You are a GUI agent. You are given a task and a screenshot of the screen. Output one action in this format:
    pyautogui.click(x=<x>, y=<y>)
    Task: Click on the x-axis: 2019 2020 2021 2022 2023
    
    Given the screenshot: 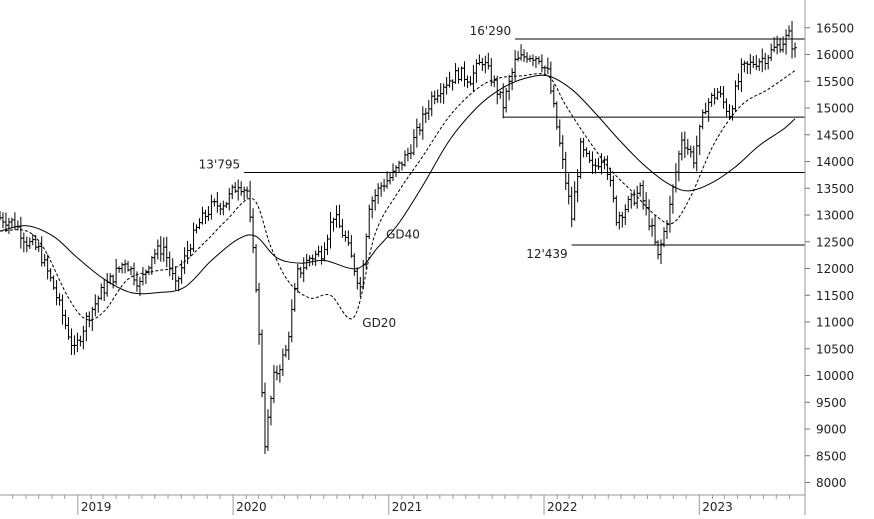 What is the action you would take?
    pyautogui.click(x=402, y=504)
    